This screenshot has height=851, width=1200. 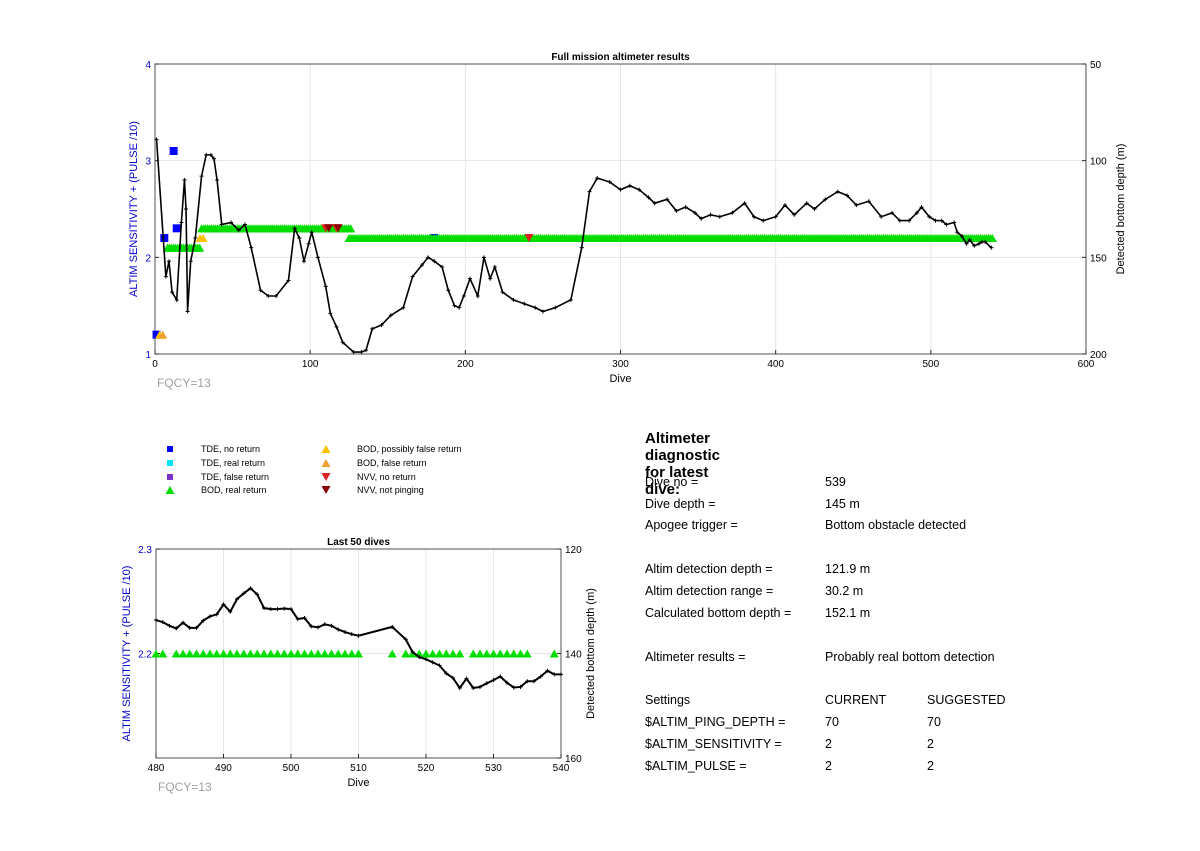 I want to click on legend-label: NVV, not pinging, so click(x=390, y=490).